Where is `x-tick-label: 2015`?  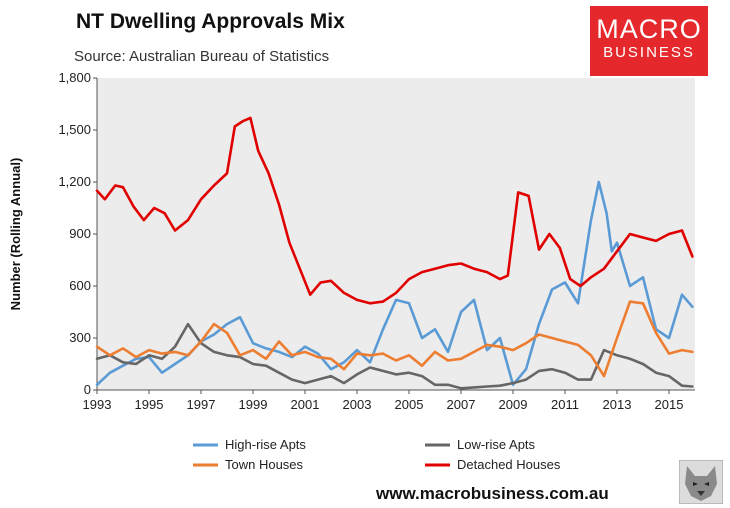 x-tick-label: 2015 is located at coordinates (669, 404).